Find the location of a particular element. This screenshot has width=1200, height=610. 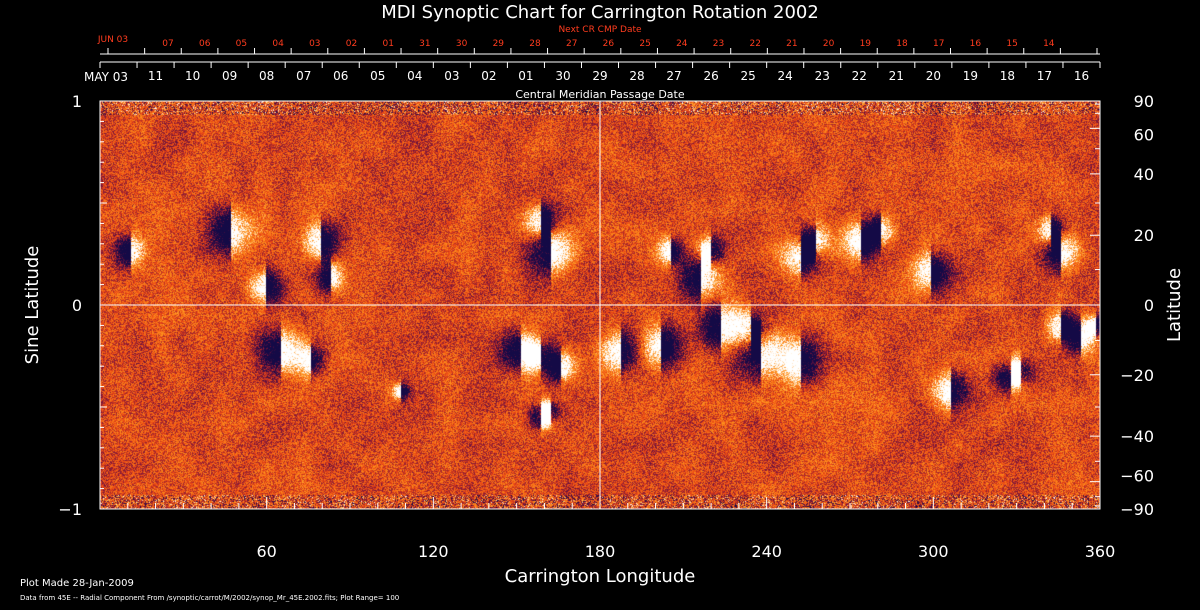

cmp-date-label: 05 is located at coordinates (377, 76).